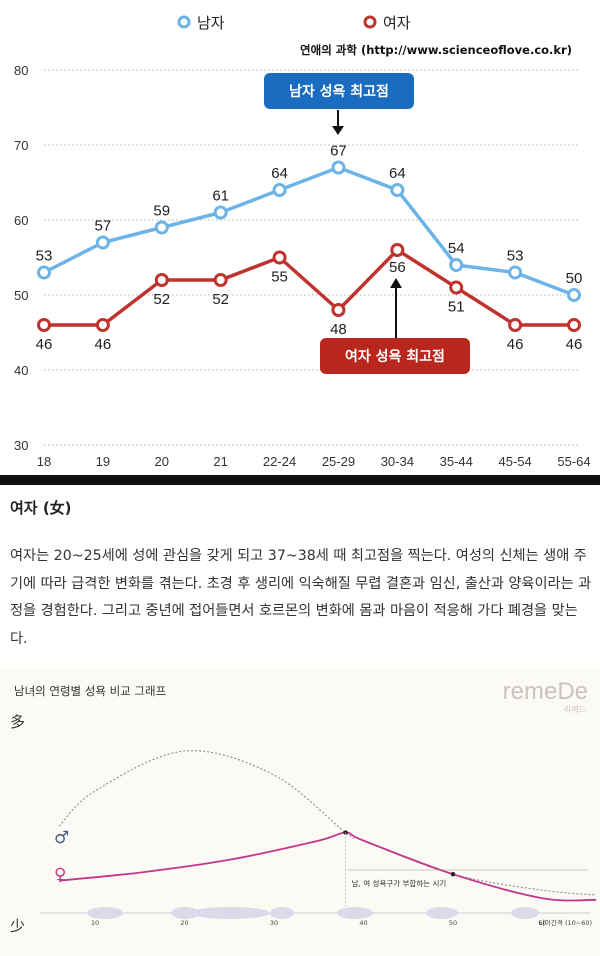 This screenshot has height=956, width=600. What do you see at coordinates (338, 151) in the screenshot?
I see `data-label: 67` at bounding box center [338, 151].